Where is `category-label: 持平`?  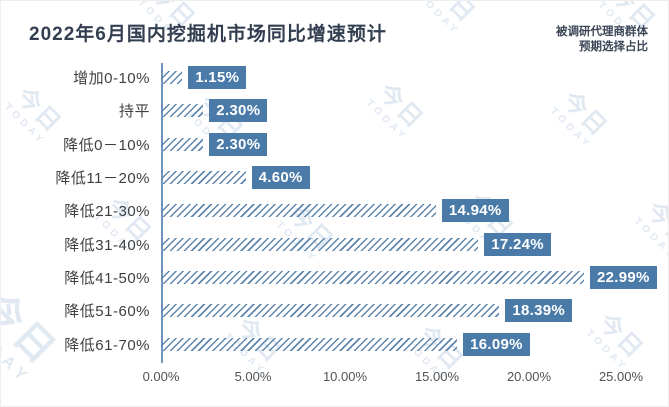
category-label: 持平 is located at coordinates (134, 112).